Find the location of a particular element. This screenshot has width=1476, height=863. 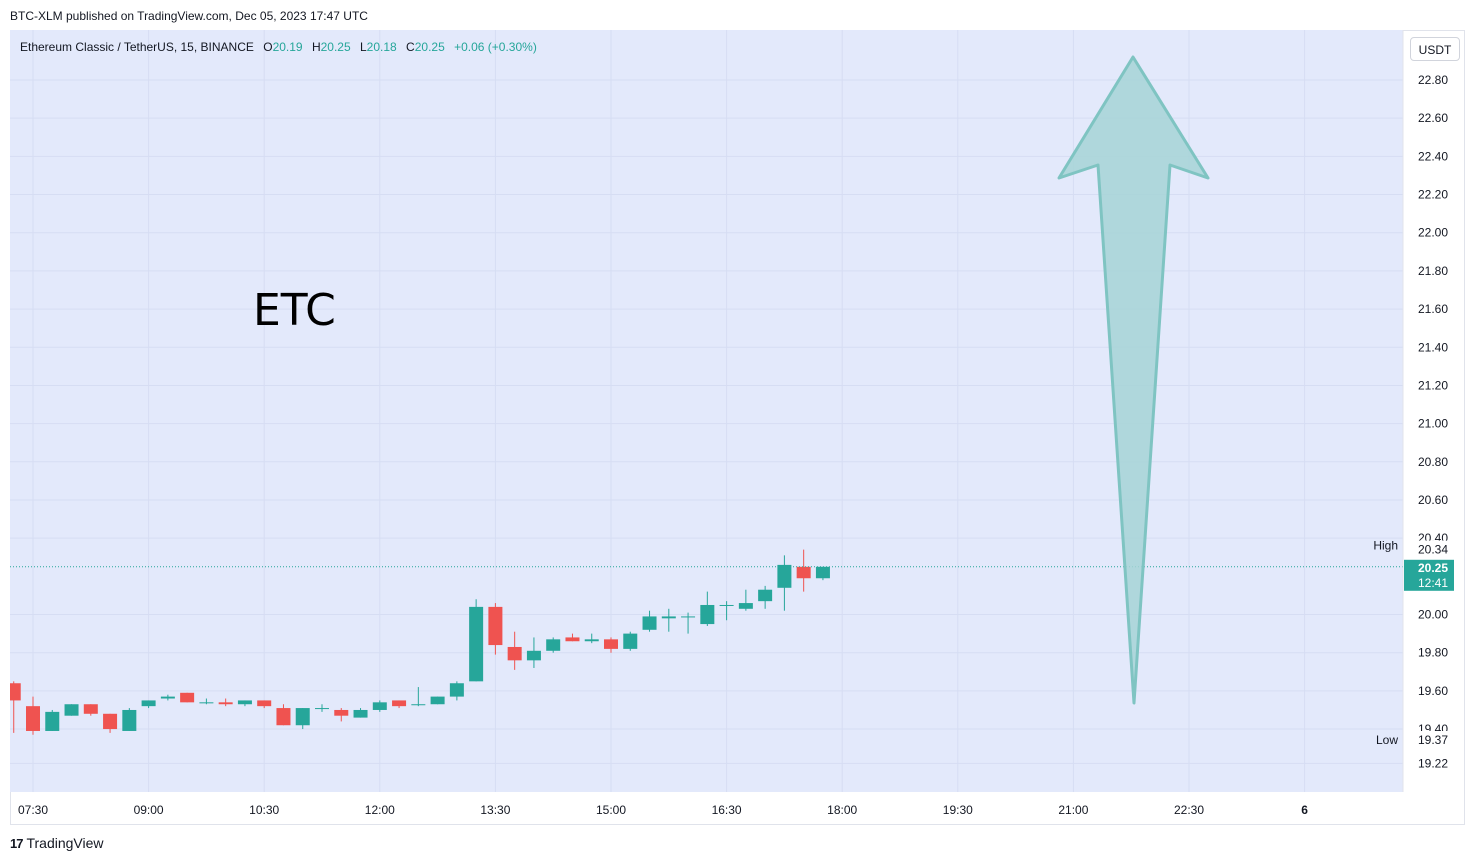

current-price-value: 20.25 is located at coordinates (1433, 568).